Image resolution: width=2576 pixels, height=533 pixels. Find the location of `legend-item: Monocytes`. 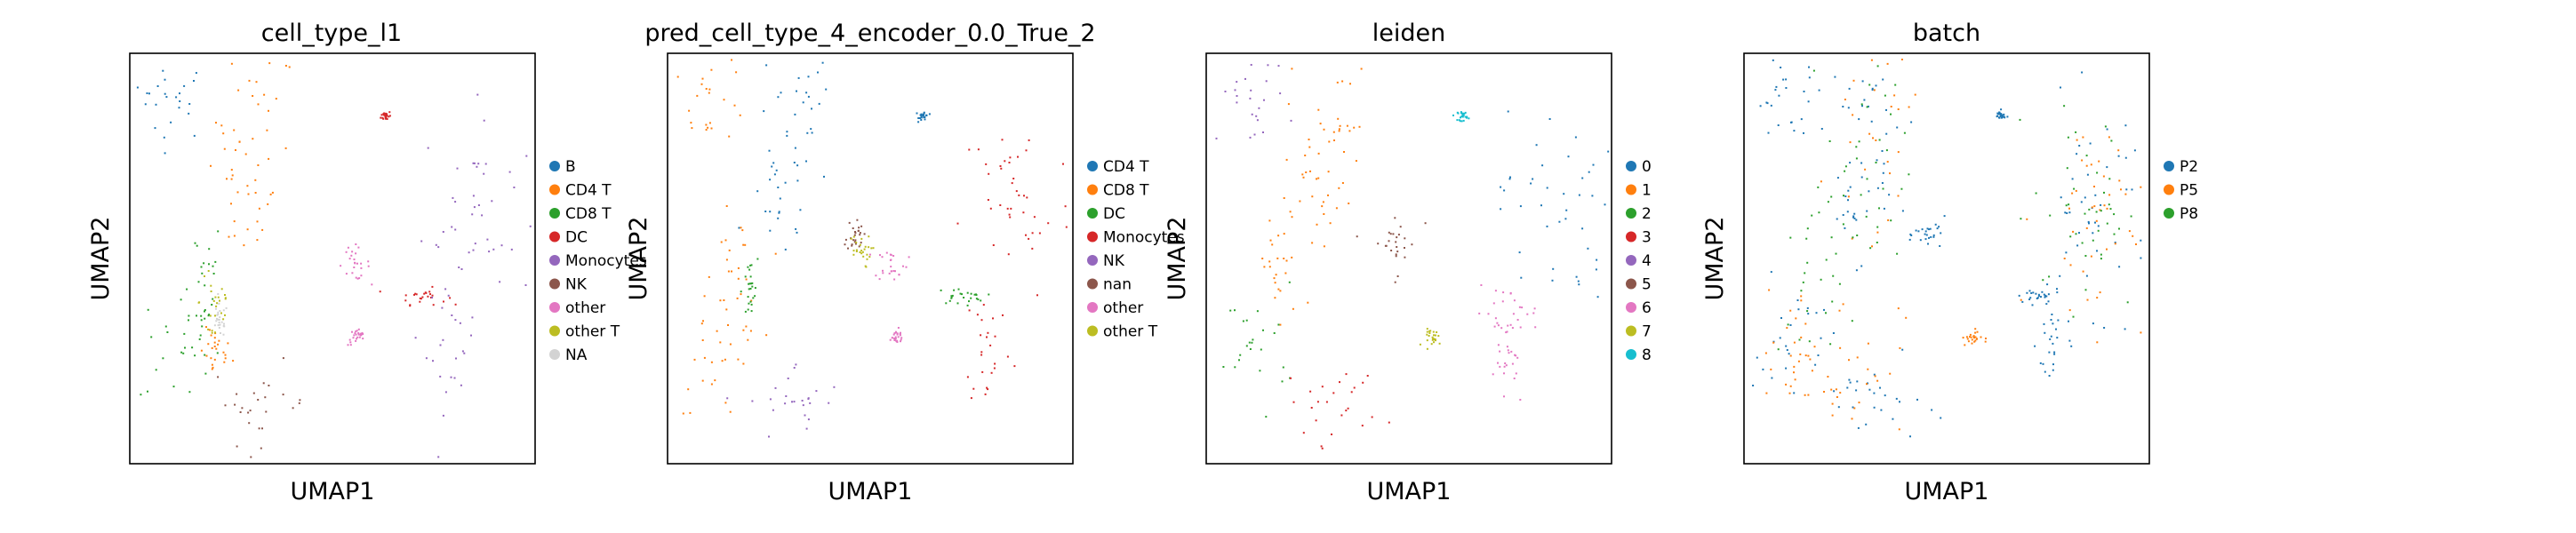

legend-item: Monocytes is located at coordinates (598, 261).